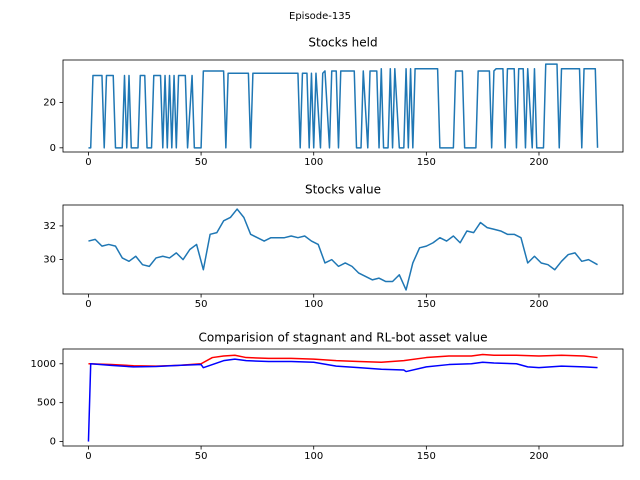 This screenshot has width=640, height=480. What do you see at coordinates (49, 103) in the screenshot?
I see `y-tick-label: 20` at bounding box center [49, 103].